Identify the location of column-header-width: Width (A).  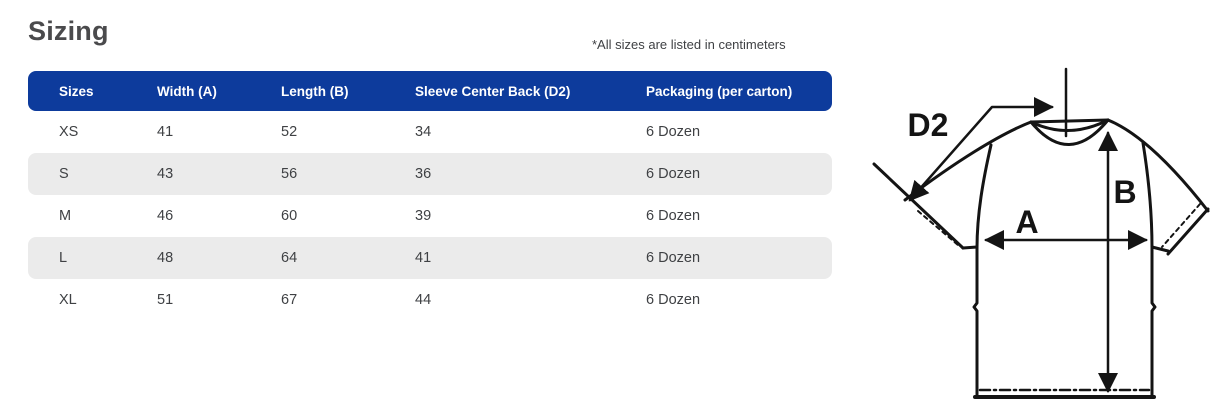
(187, 91).